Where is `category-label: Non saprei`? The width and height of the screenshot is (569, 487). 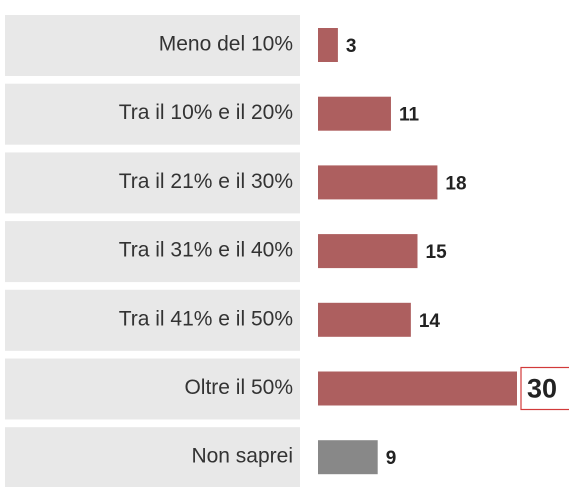
category-label: Non saprei is located at coordinates (242, 456).